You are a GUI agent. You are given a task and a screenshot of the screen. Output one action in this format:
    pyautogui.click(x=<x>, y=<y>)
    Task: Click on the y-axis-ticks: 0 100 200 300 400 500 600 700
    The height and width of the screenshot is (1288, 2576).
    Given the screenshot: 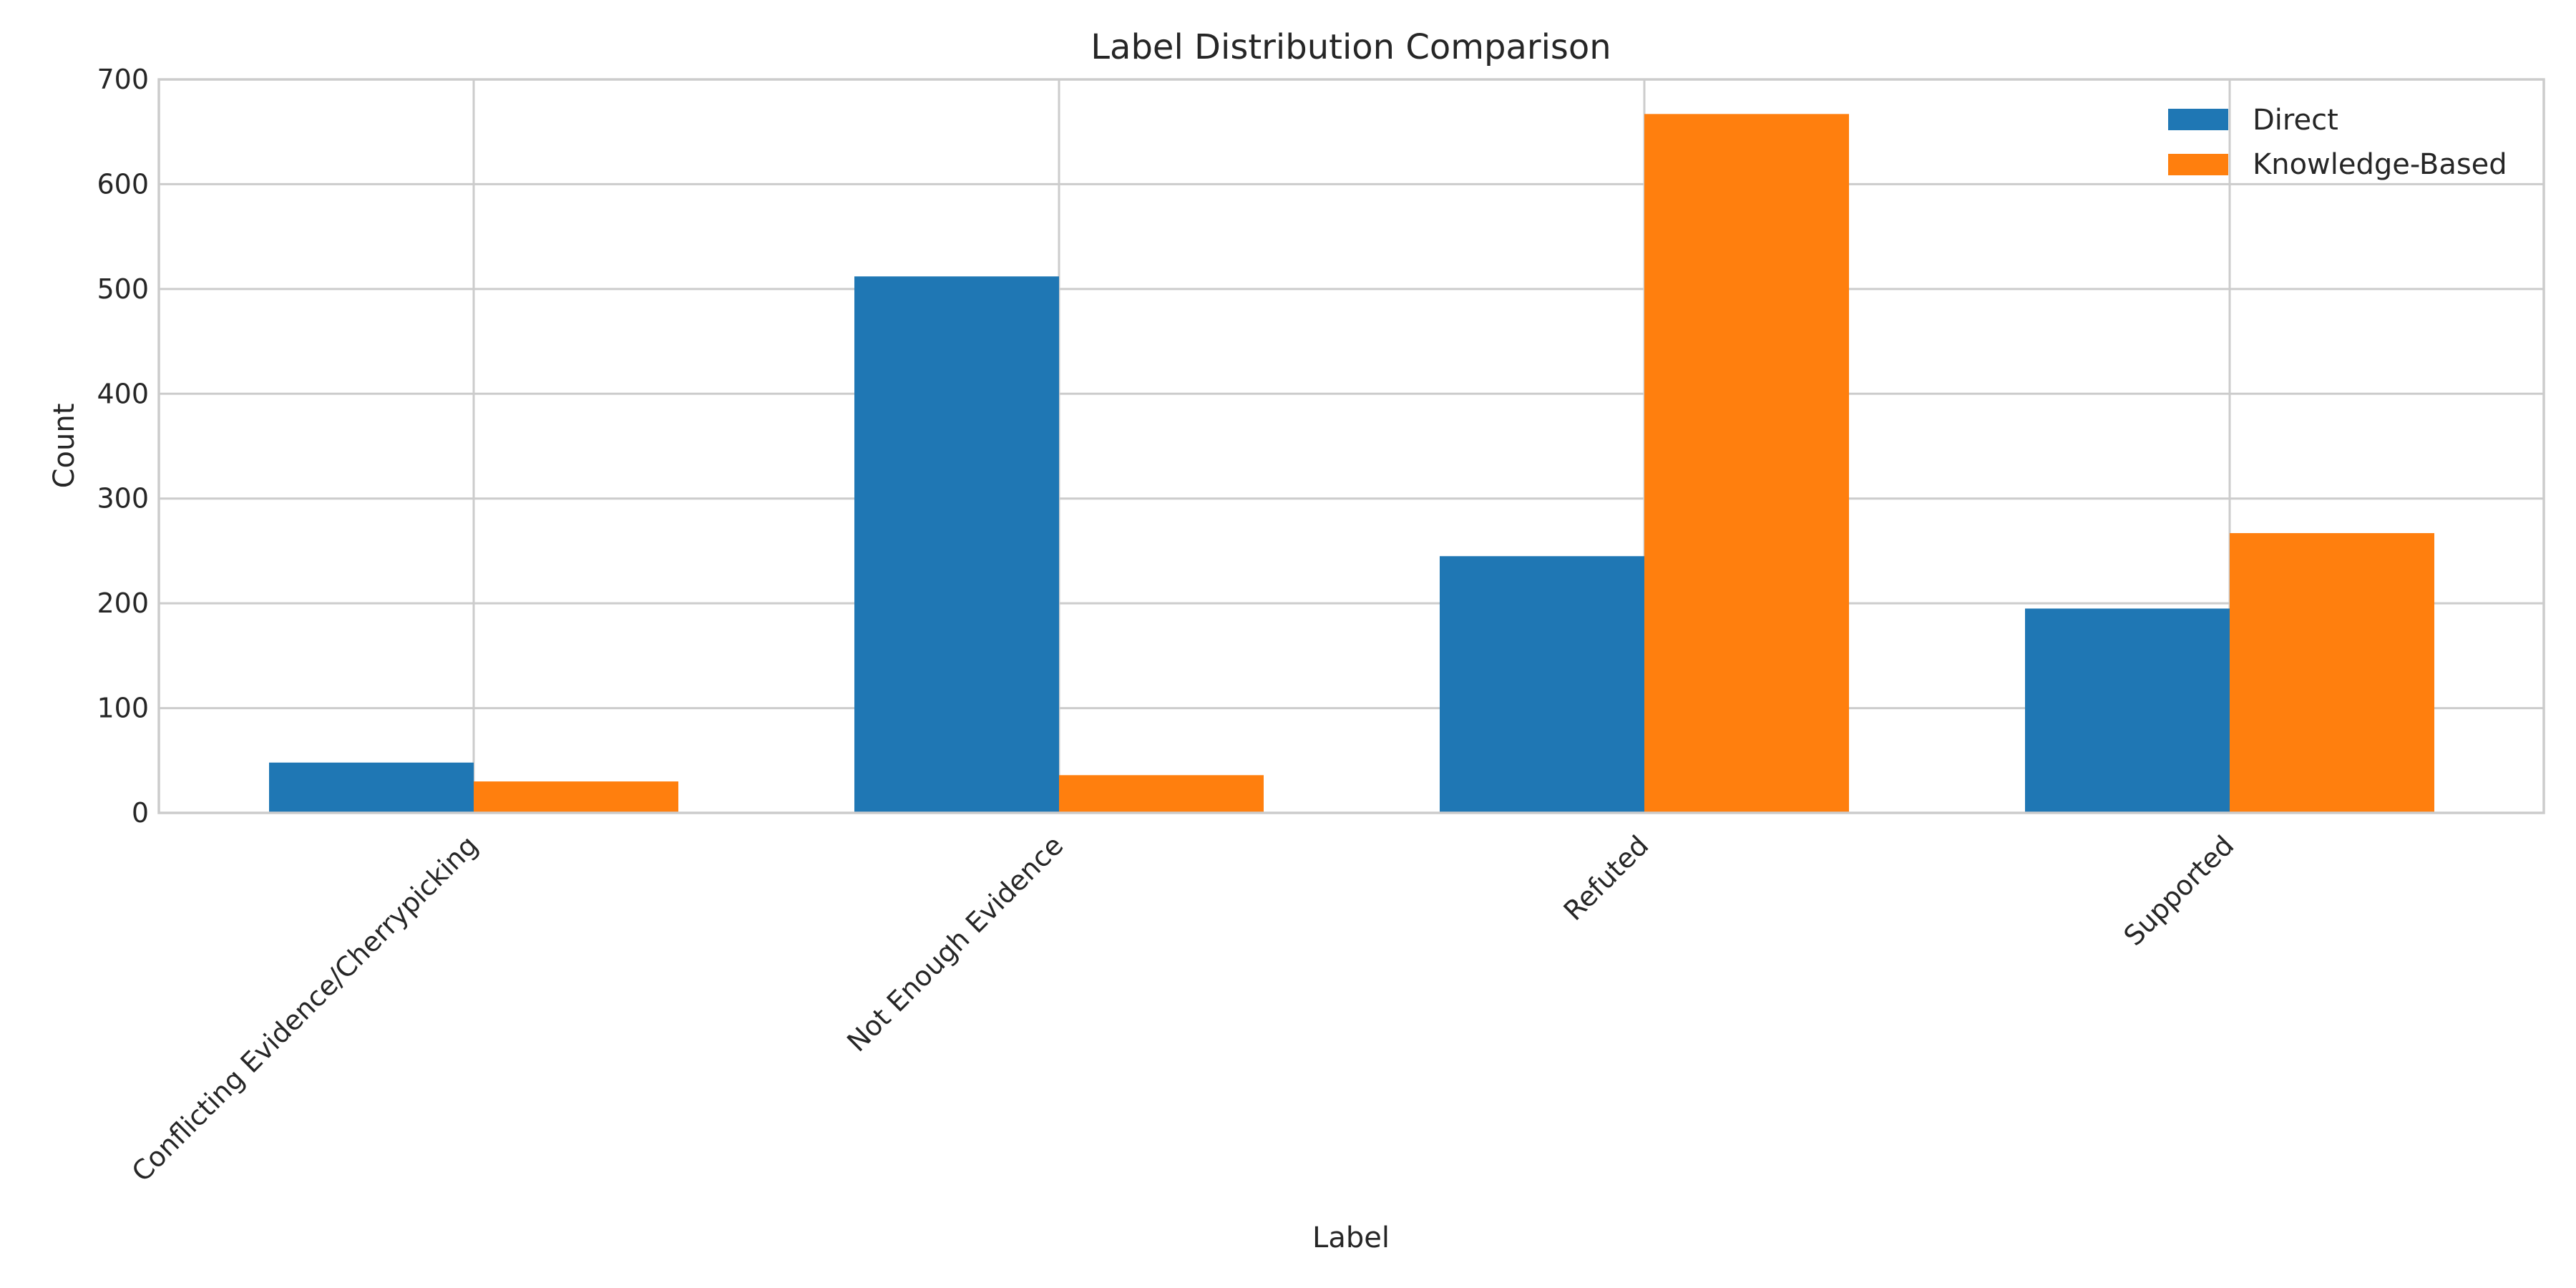 What is the action you would take?
    pyautogui.click(x=123, y=446)
    